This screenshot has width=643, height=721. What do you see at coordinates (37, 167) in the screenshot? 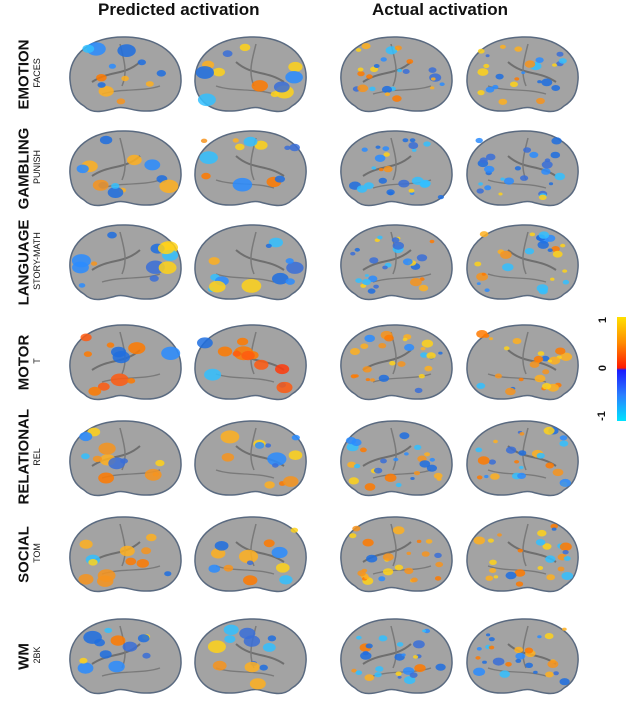
I see `condition-label: PUNISH` at bounding box center [37, 167].